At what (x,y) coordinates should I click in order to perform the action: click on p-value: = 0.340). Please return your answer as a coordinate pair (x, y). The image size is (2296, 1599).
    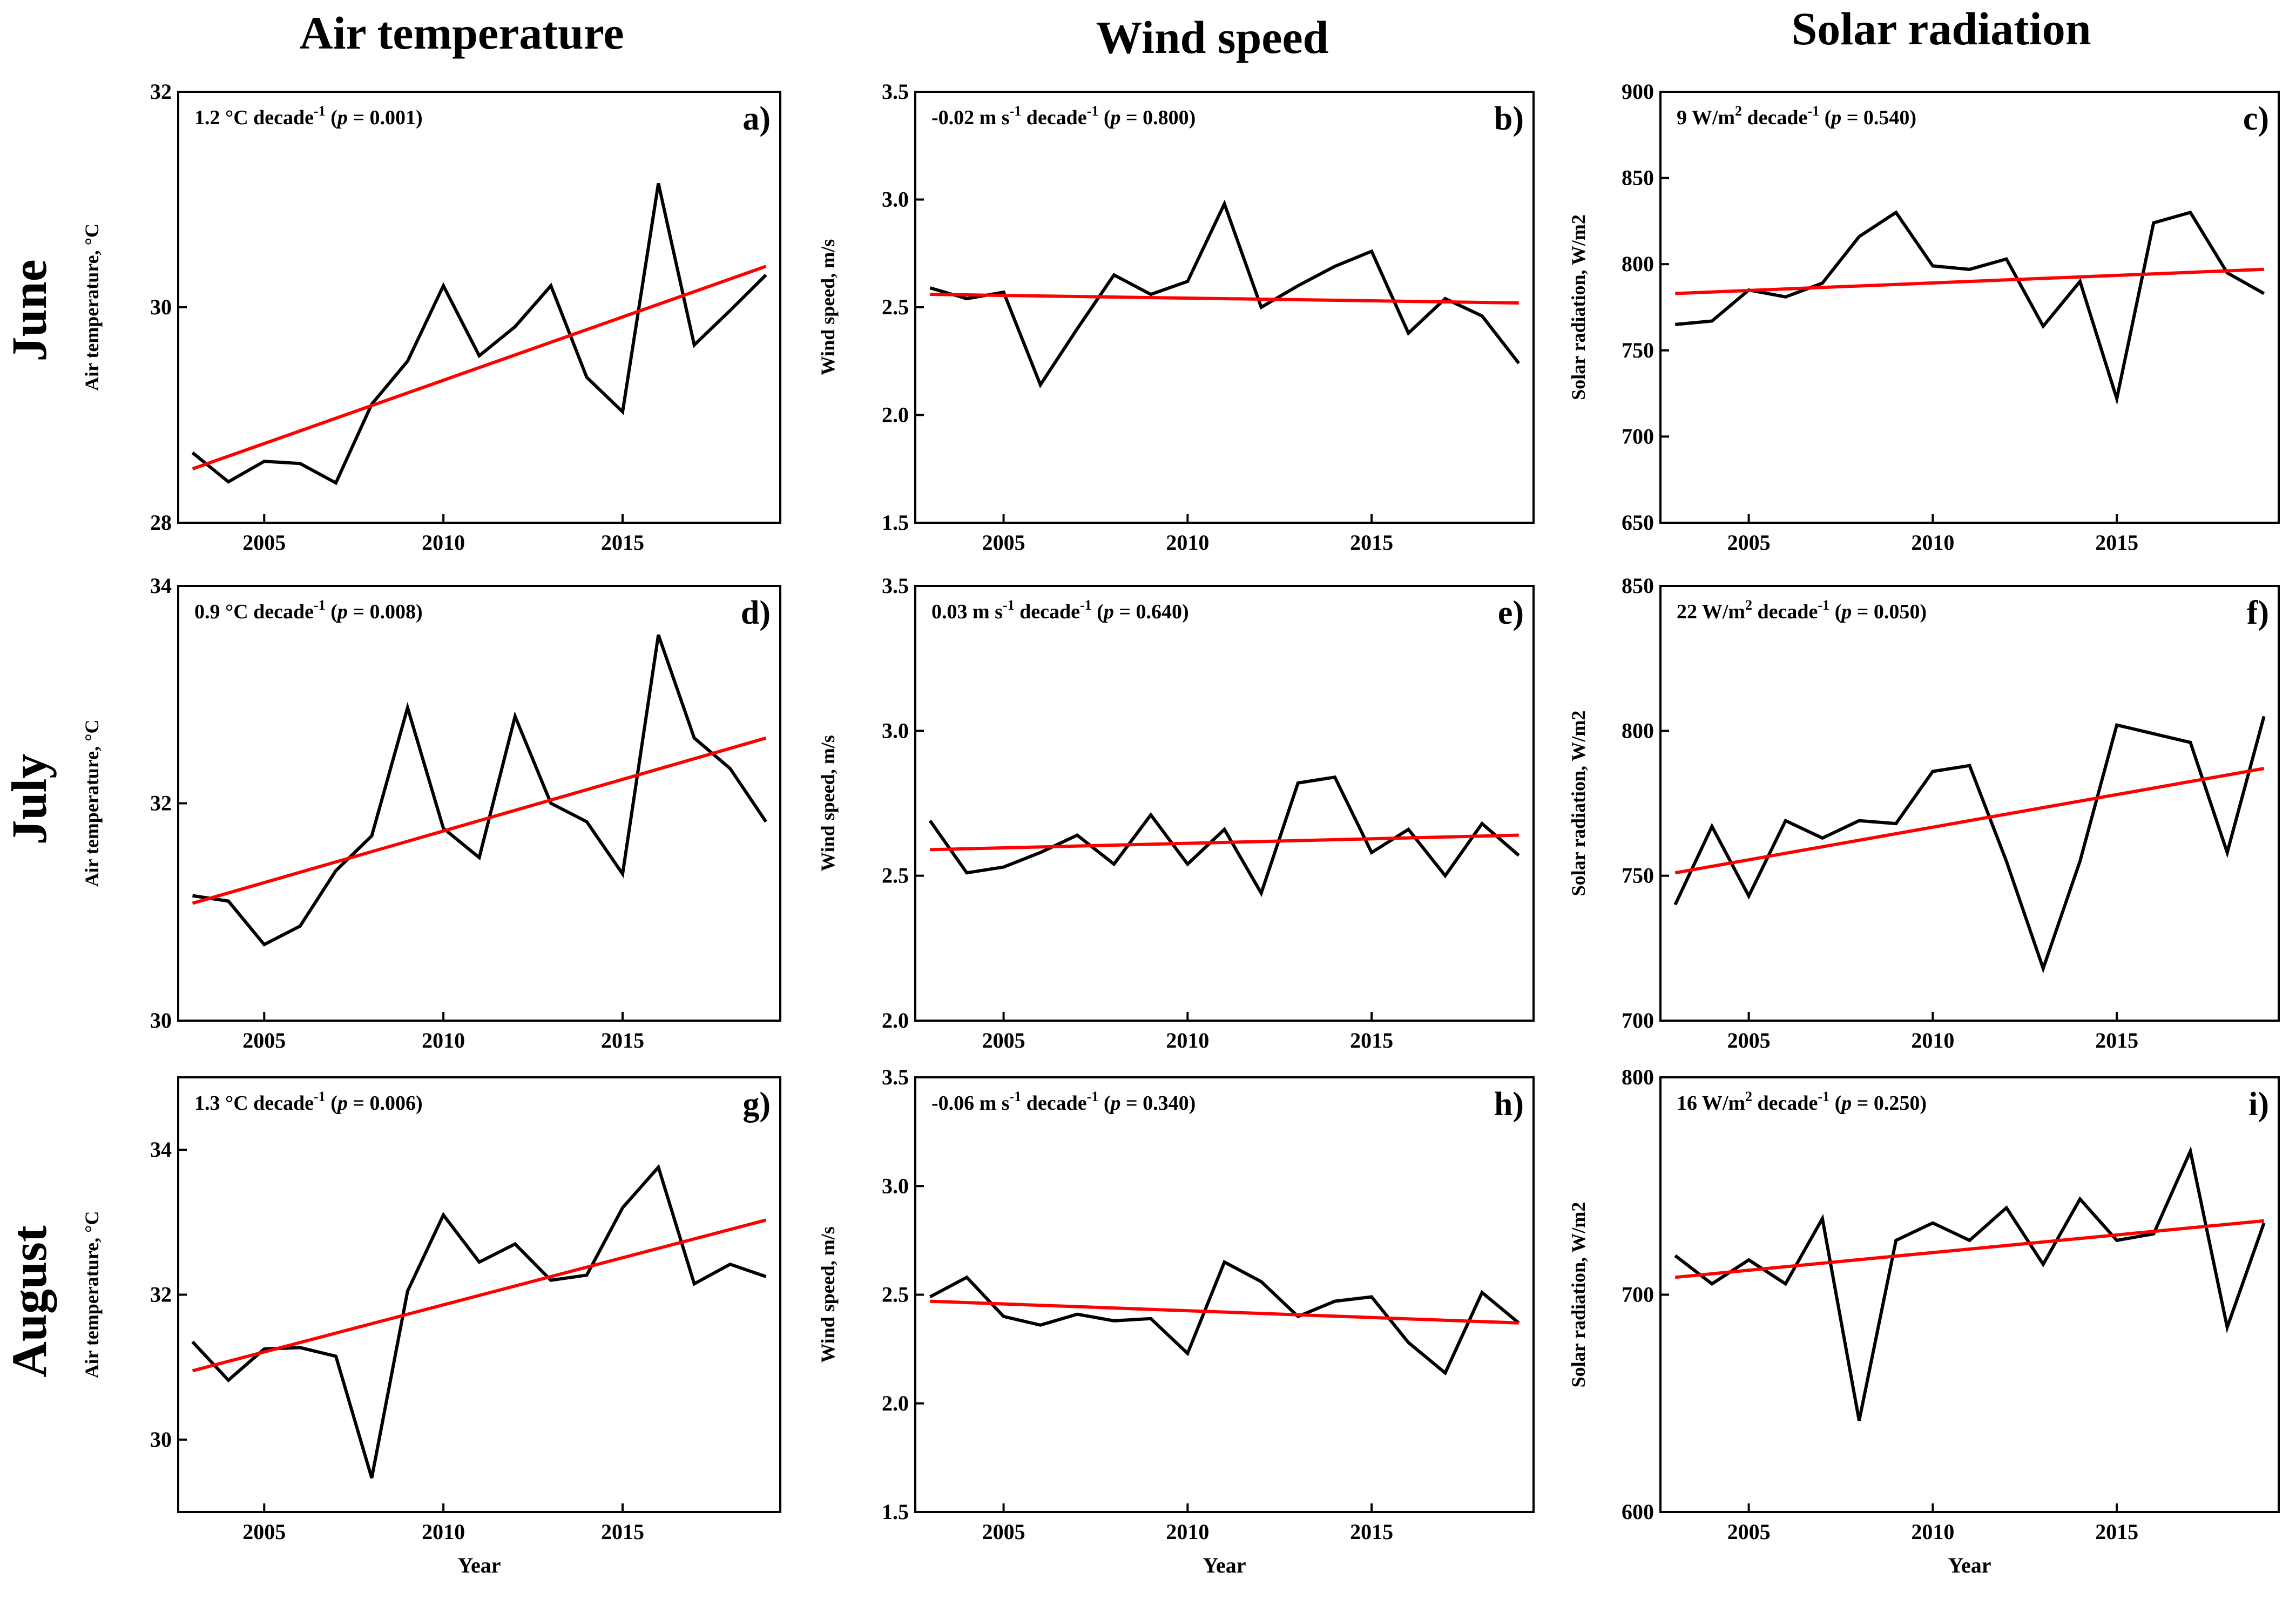
    Looking at the image, I should click on (1158, 1103).